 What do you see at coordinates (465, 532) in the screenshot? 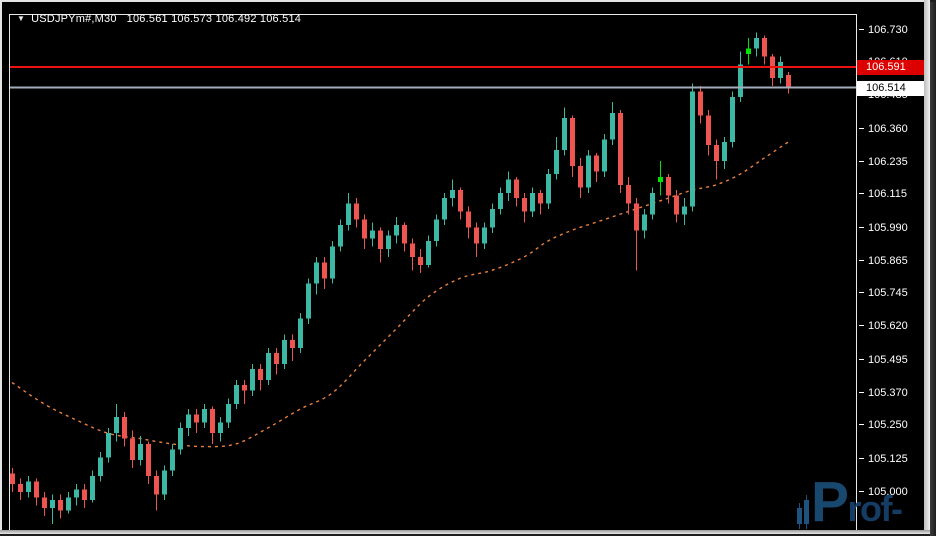
I see `window-border-bottom` at bounding box center [465, 532].